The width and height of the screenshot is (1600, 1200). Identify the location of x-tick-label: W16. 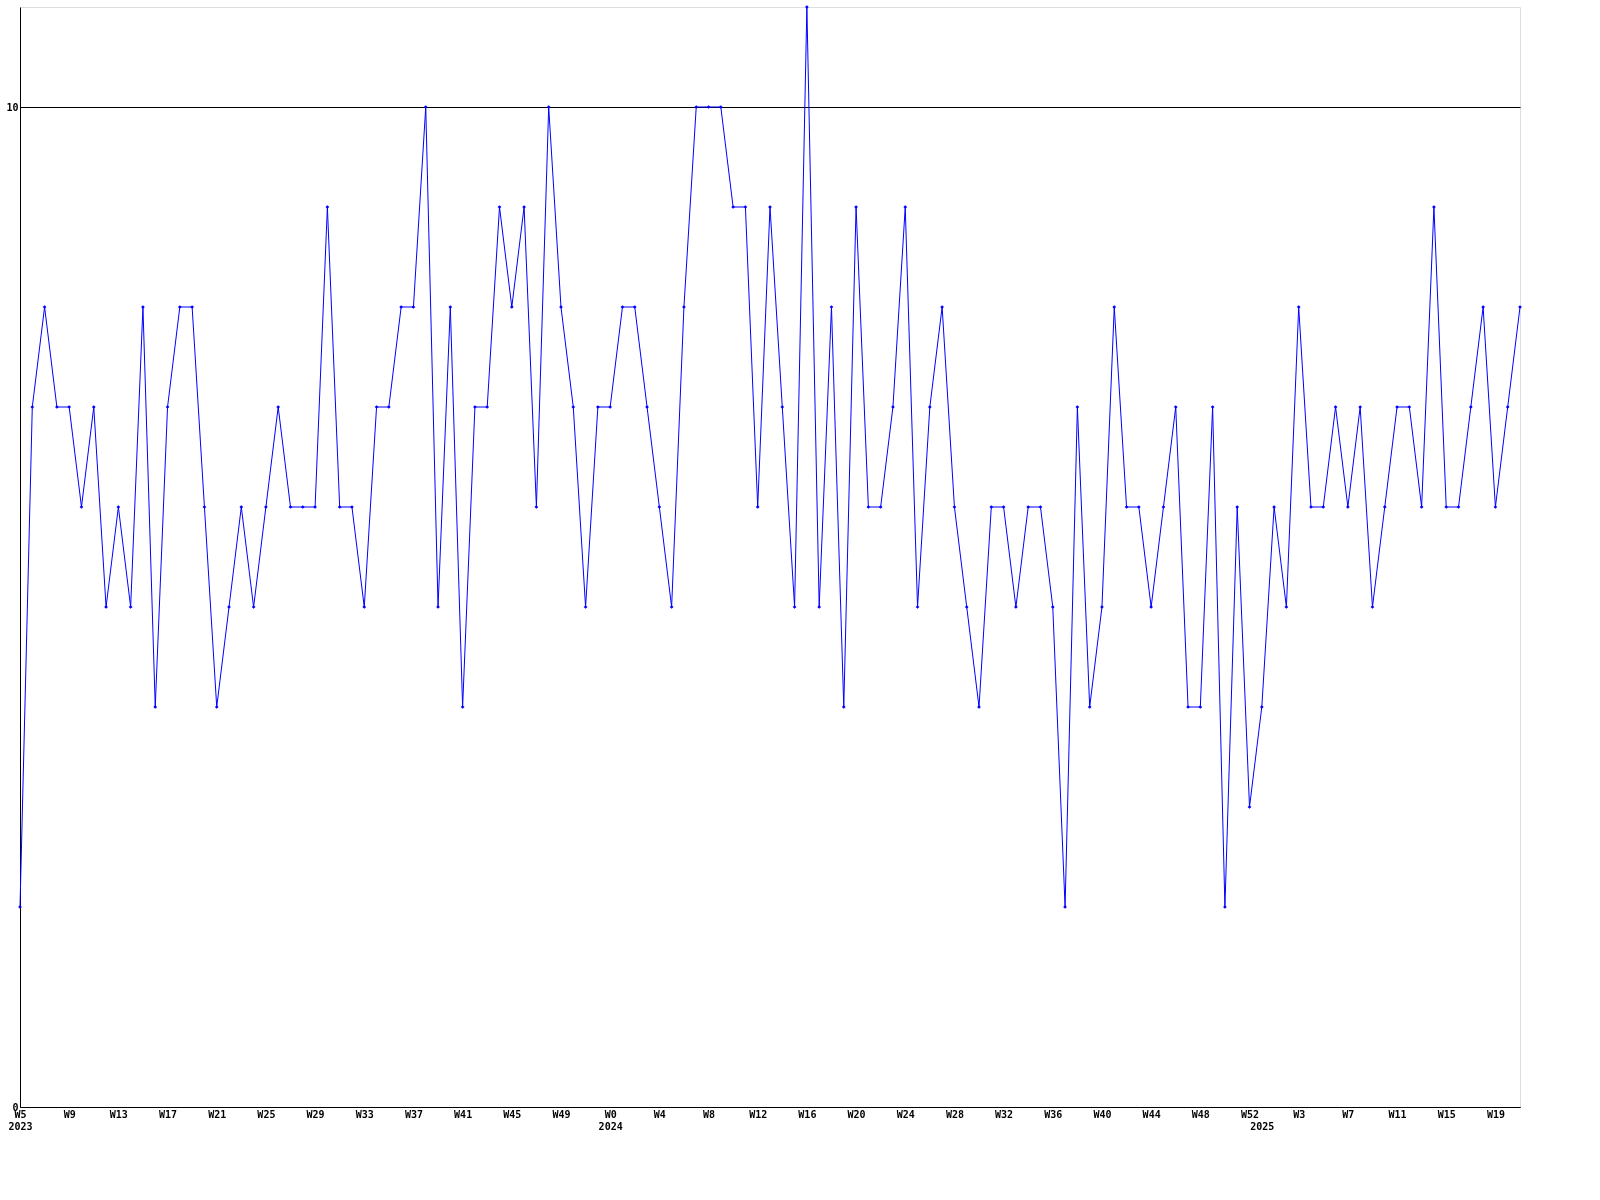
(807, 1114).